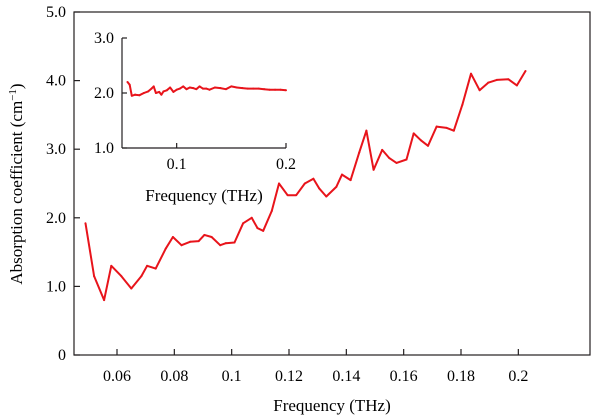 The height and width of the screenshot is (418, 600). What do you see at coordinates (289, 376) in the screenshot?
I see `main-x-tick-label: 0.12` at bounding box center [289, 376].